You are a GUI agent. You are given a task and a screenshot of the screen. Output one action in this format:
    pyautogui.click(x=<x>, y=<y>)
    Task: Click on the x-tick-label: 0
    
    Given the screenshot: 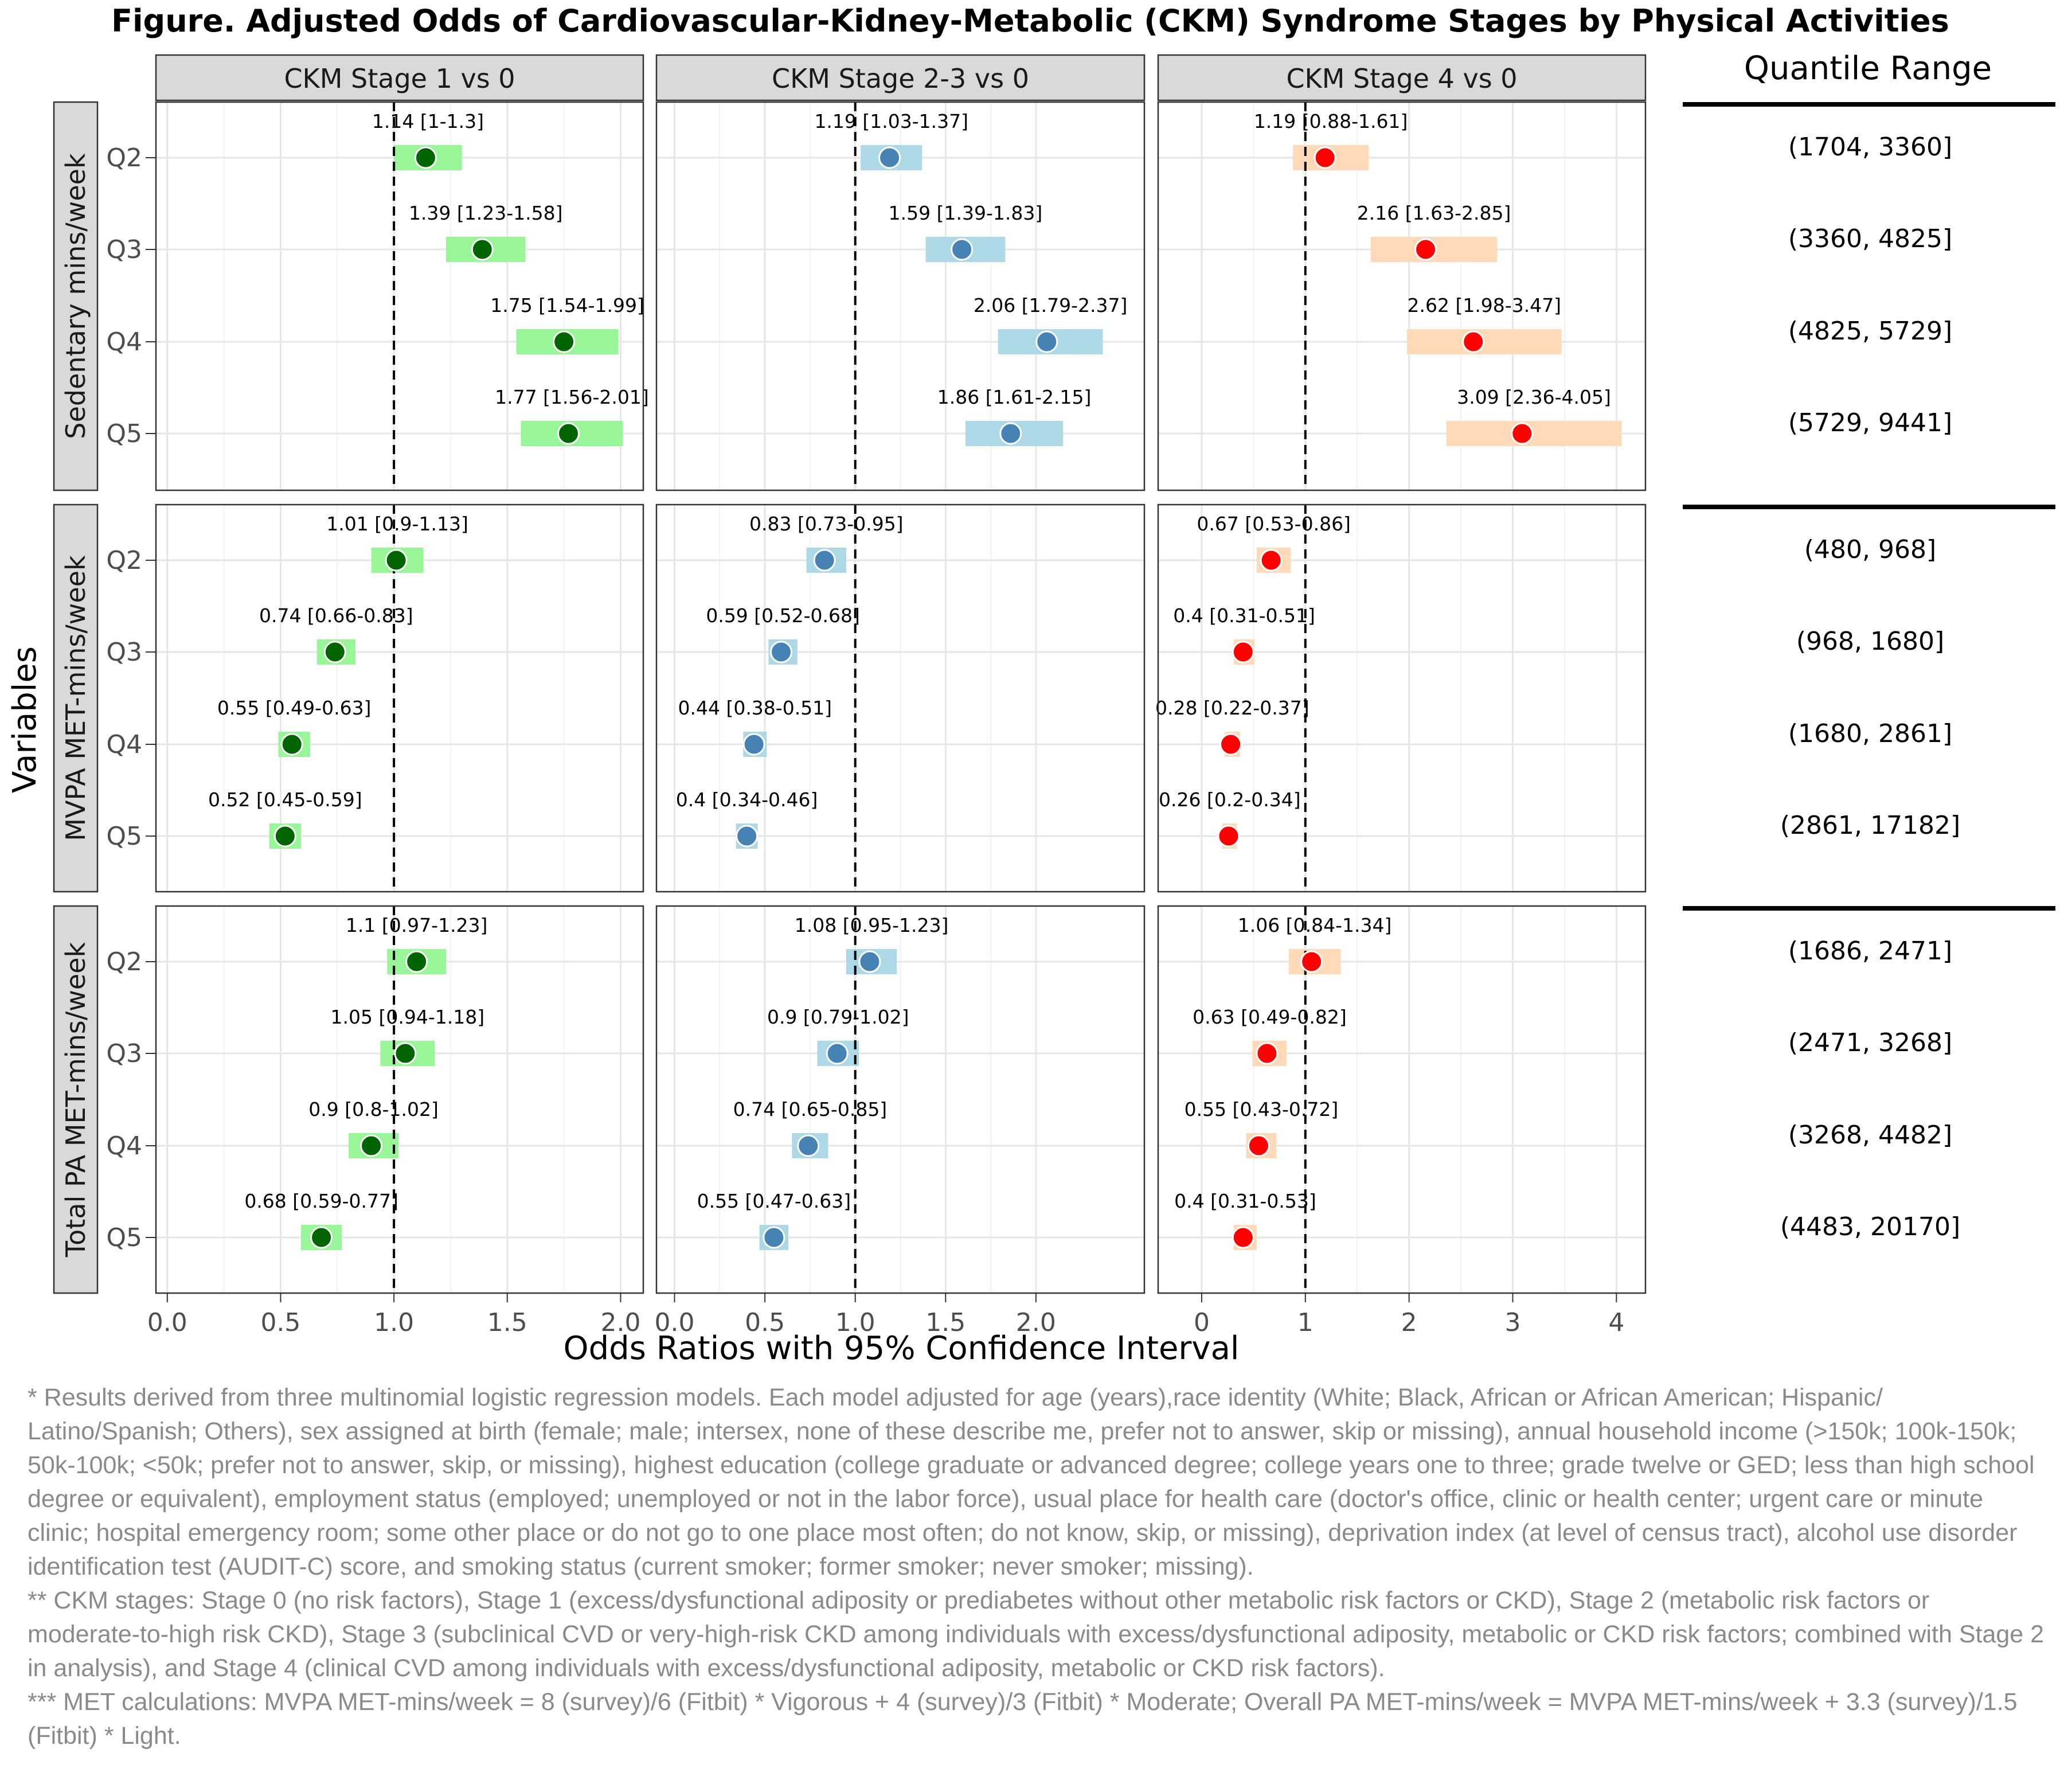 What is the action you would take?
    pyautogui.click(x=1202, y=1322)
    